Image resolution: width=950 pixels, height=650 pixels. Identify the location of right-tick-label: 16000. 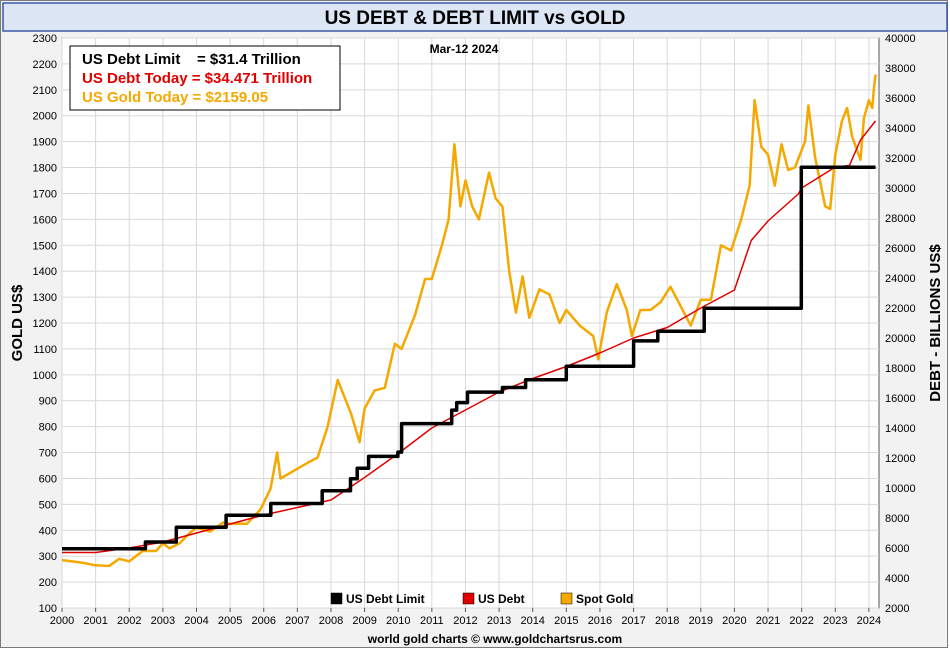
(900, 399).